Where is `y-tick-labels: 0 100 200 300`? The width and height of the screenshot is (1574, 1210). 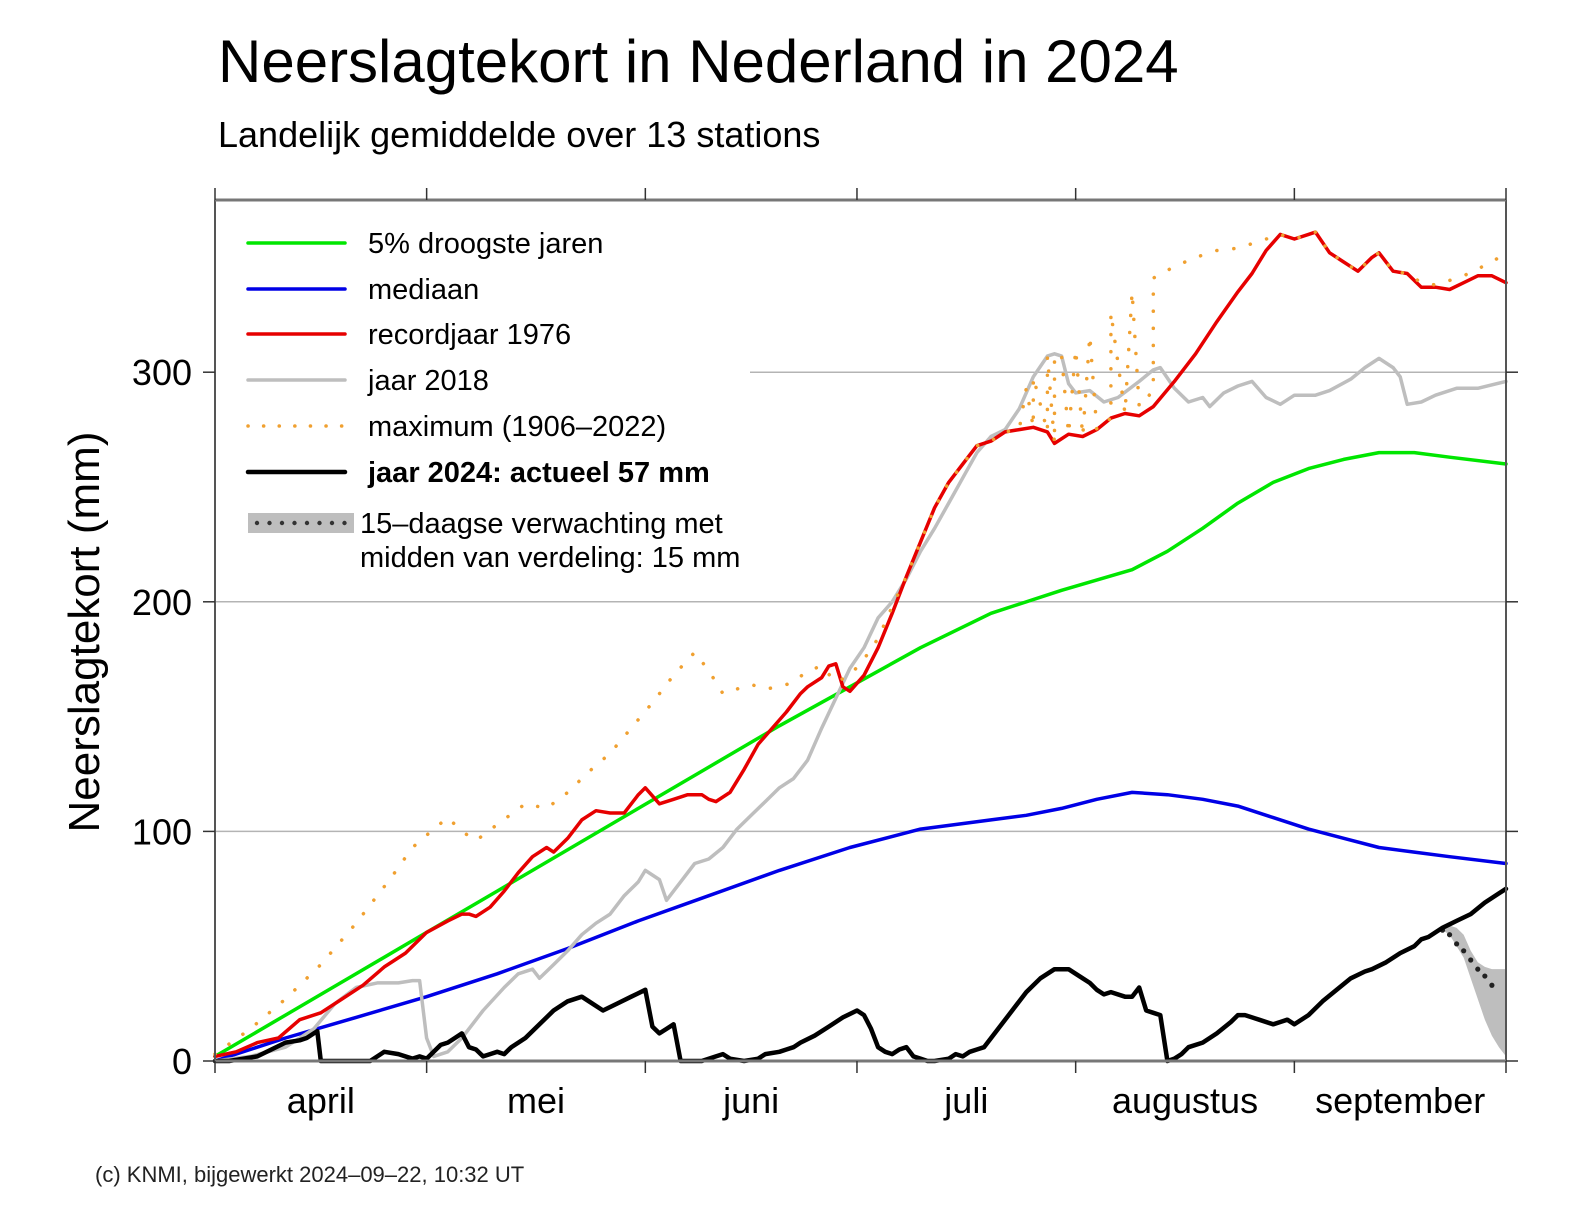 y-tick-labels: 0 100 200 300 is located at coordinates (162, 717).